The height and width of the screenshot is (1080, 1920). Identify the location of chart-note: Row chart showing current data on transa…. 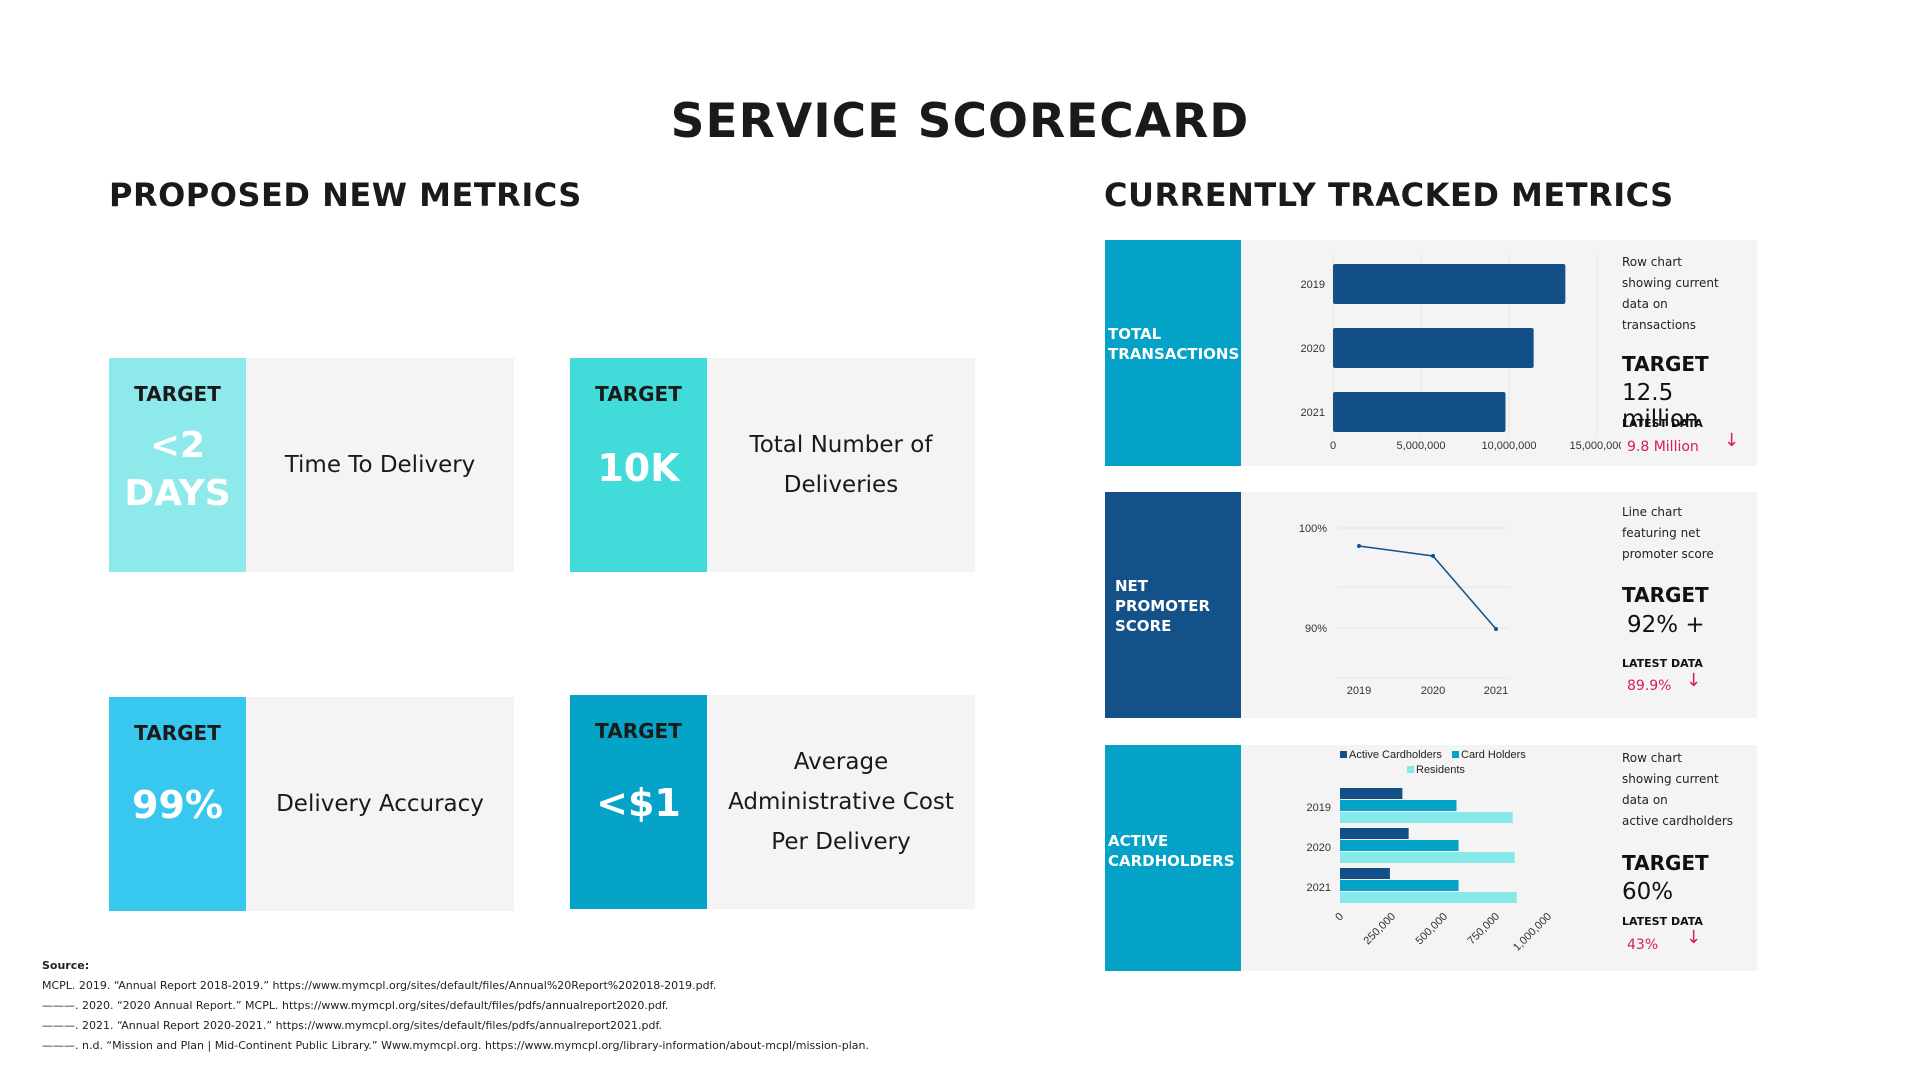
(1670, 293).